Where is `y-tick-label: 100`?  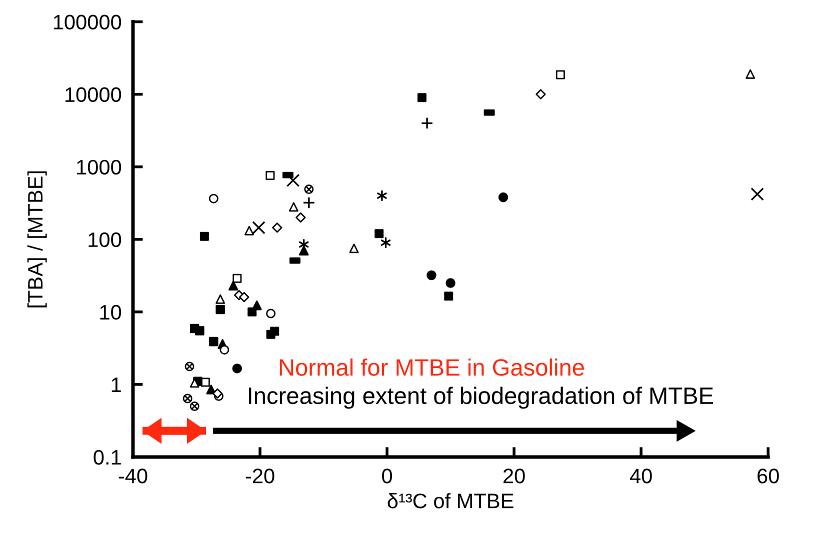 y-tick-label: 100 is located at coordinates (105, 240).